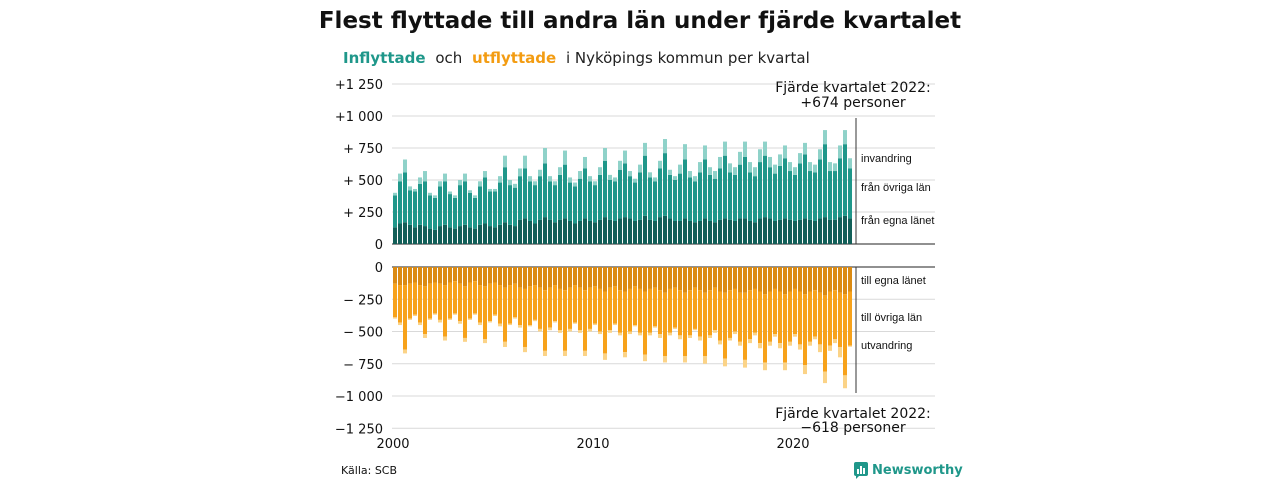 This screenshot has width=1280, height=480. Describe the element at coordinates (592, 444) in the screenshot. I see `x-tick-label: 2010` at that location.